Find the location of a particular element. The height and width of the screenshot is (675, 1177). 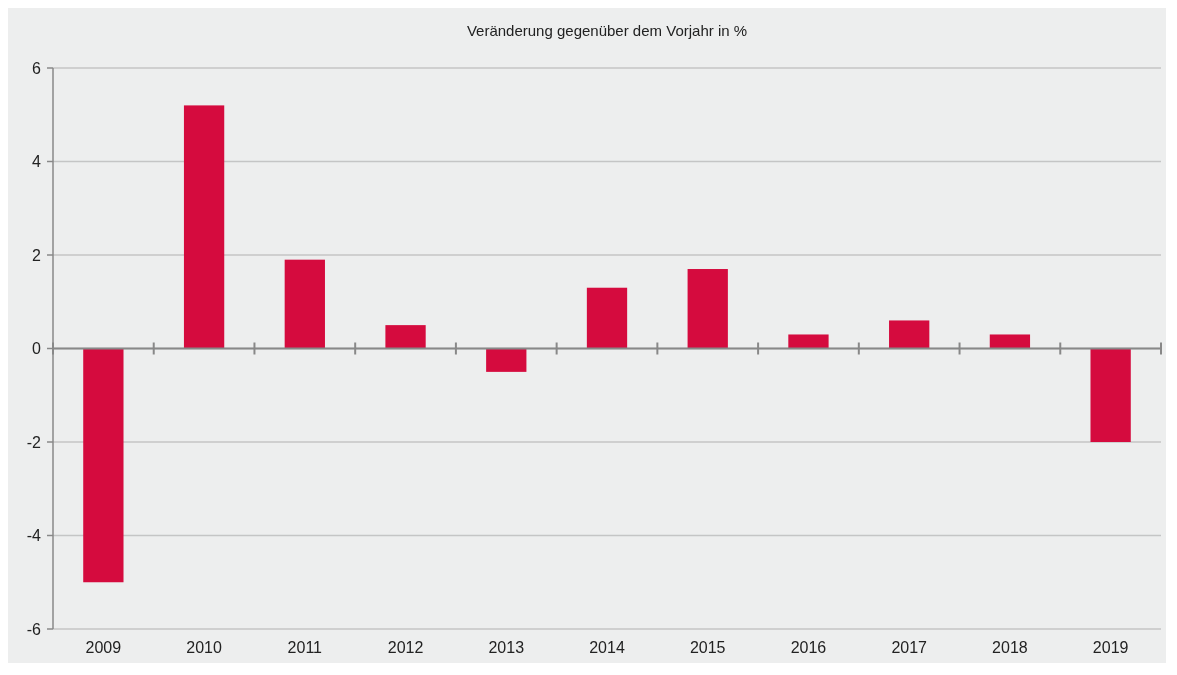

x-tick-label: 2012 is located at coordinates (405, 647).